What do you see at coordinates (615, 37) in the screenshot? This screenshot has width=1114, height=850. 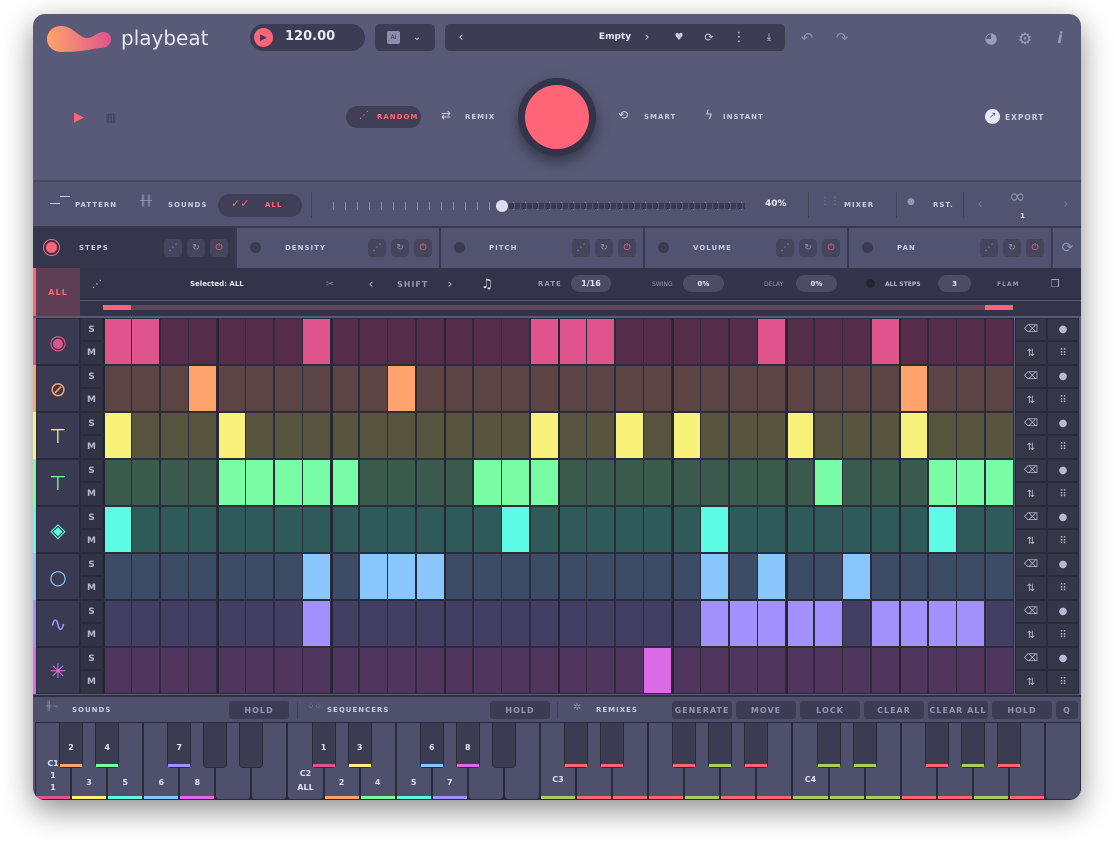 I see `preset-bar: ‹ Empty › ♥ ⟳ ⋮ ⤓` at bounding box center [615, 37].